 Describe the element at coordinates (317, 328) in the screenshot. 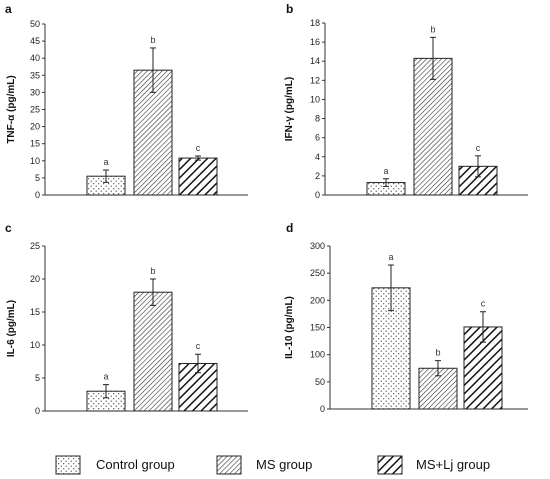

I see `y-tick-label: 150` at that location.